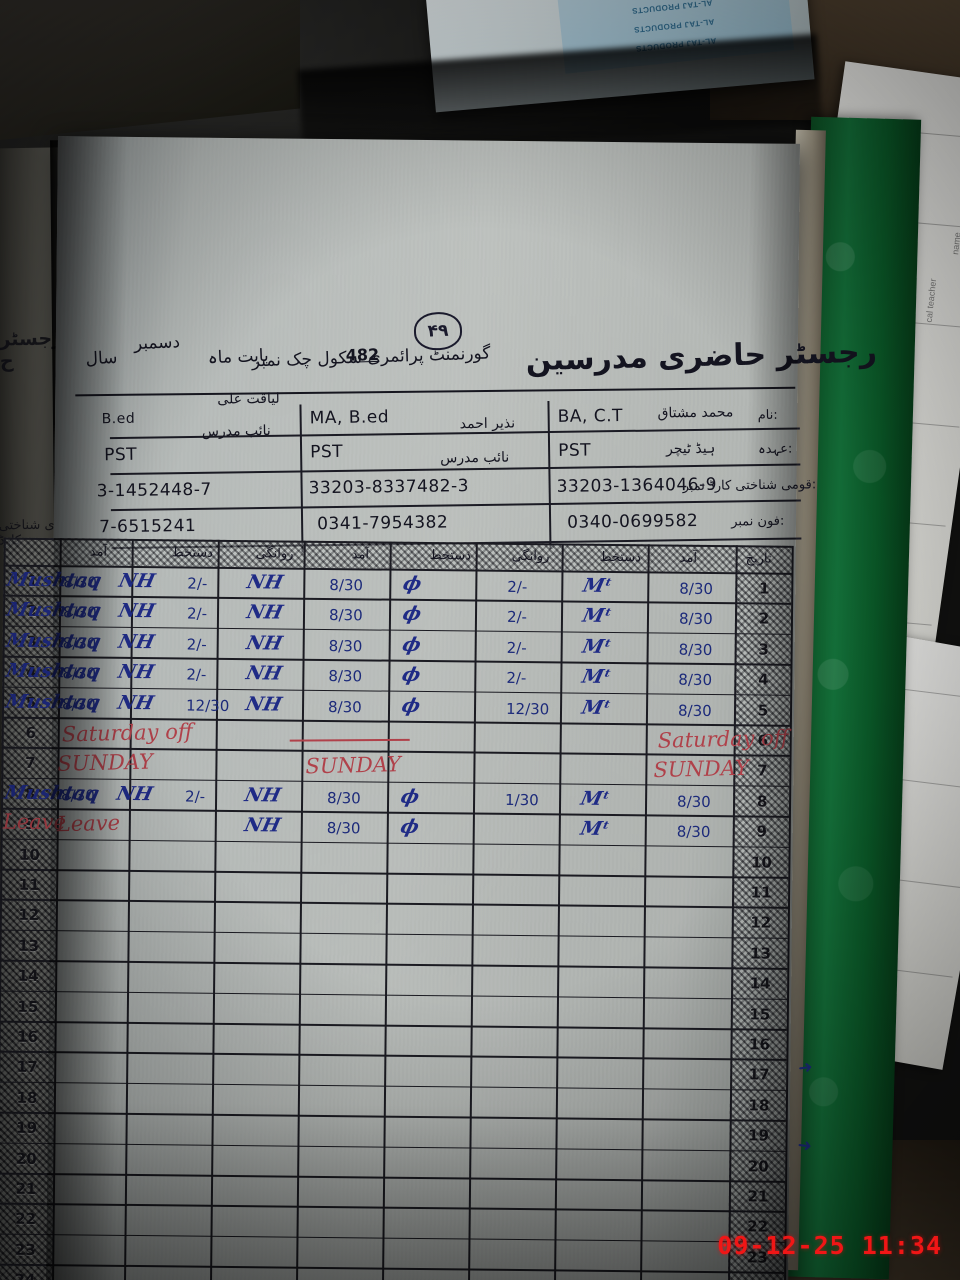 Image resolution: width=960 pixels, height=1280 pixels. What do you see at coordinates (362, 354) in the screenshot?
I see `school-number: 482` at bounding box center [362, 354].